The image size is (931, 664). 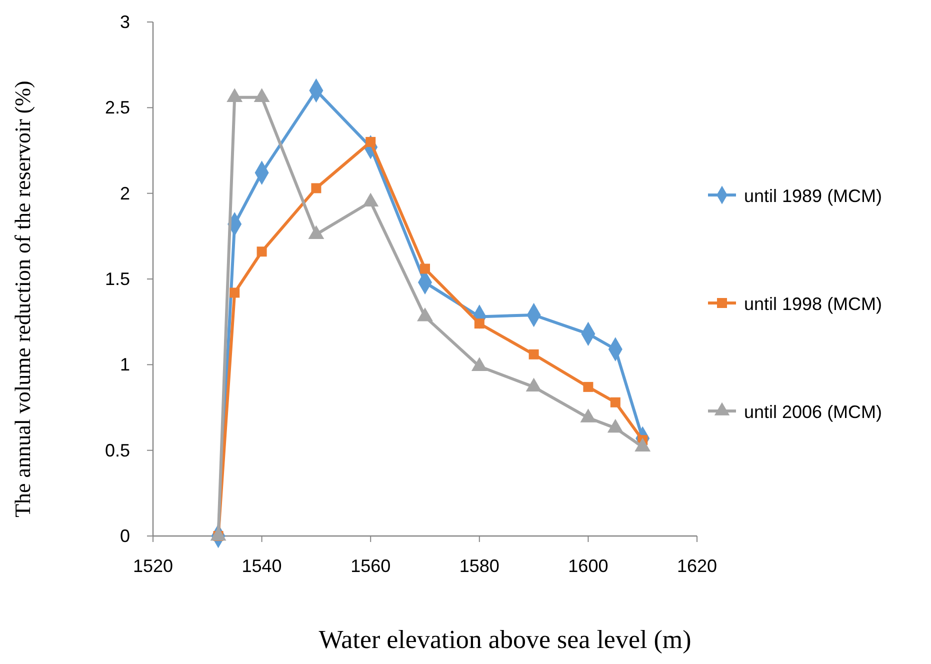 I want to click on legend-label: until 1989 (MCM), so click(x=813, y=196).